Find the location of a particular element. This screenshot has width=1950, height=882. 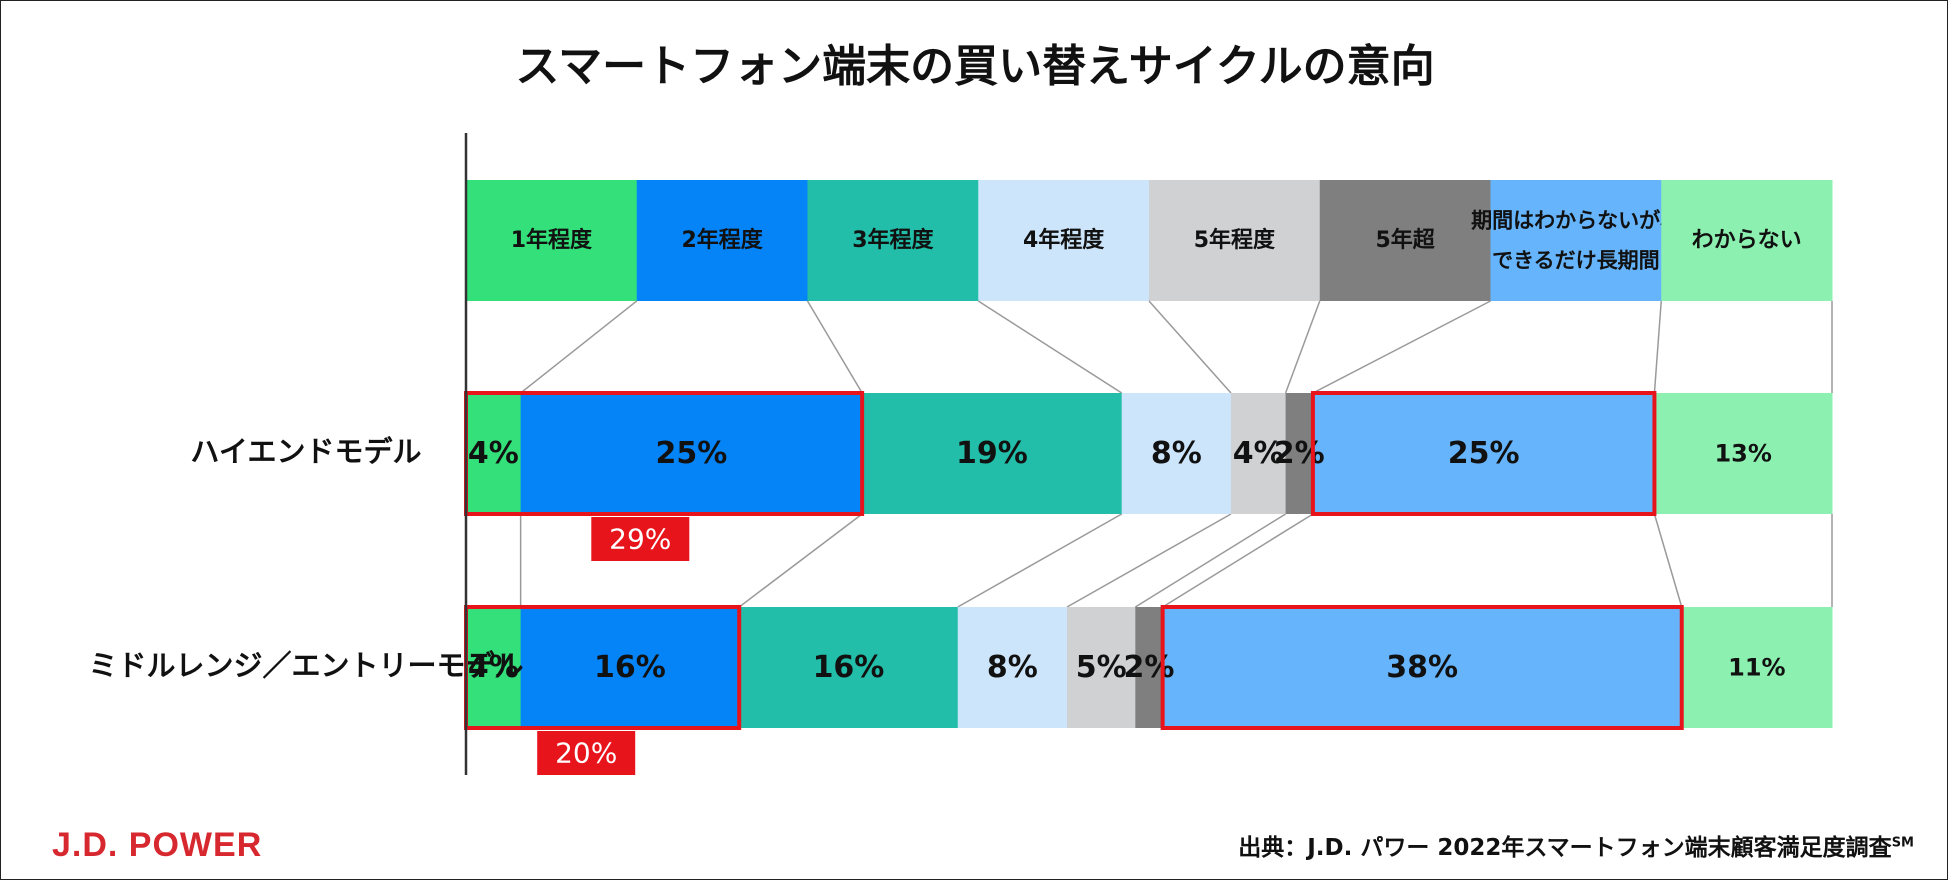

data-label-row1-seg2: 25% is located at coordinates (691, 453).